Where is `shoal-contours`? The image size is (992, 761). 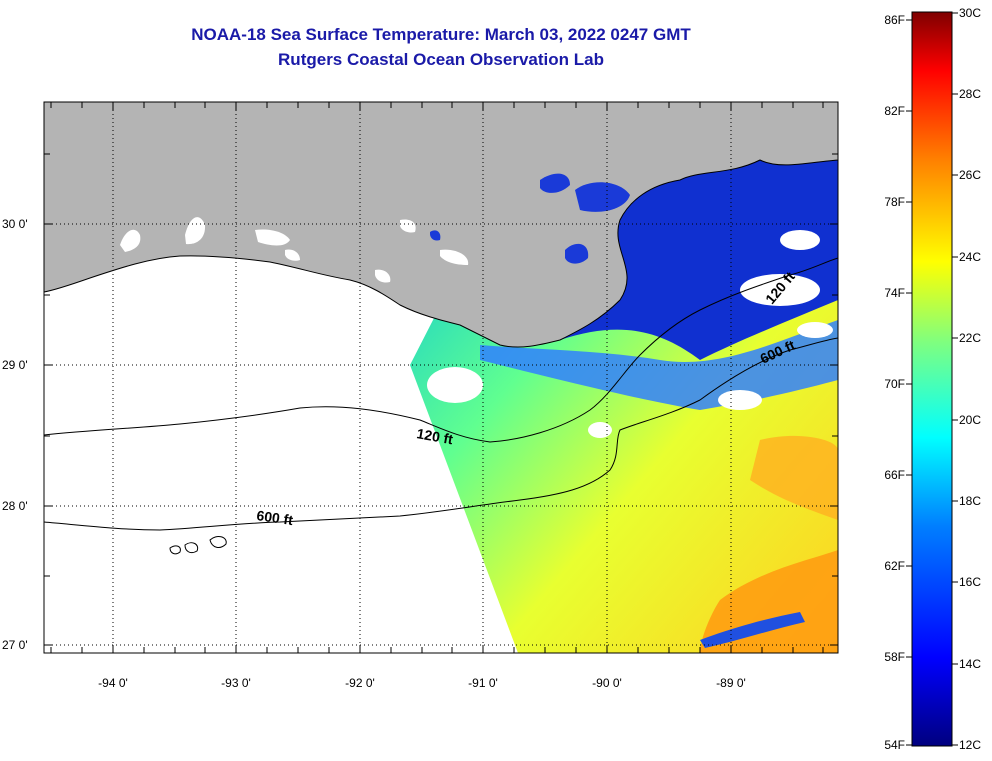 shoal-contours is located at coordinates (198, 545).